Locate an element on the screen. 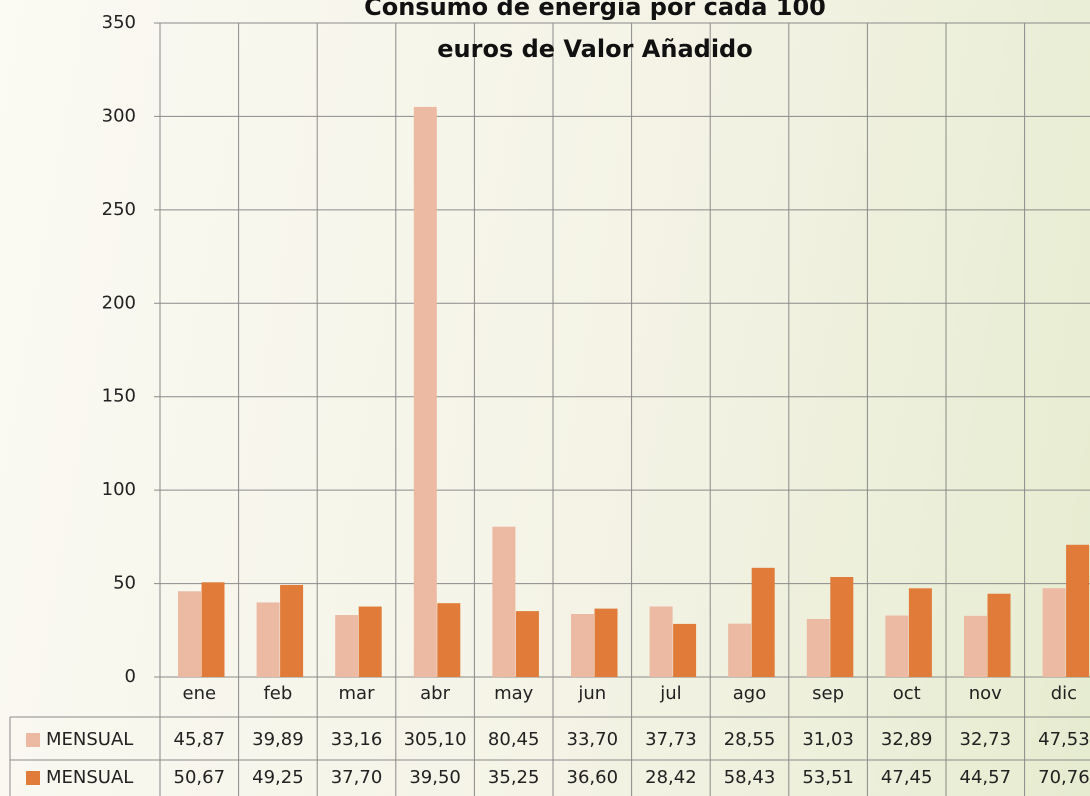 The image size is (1090, 796). y-tick-label: 50 is located at coordinates (124, 583).